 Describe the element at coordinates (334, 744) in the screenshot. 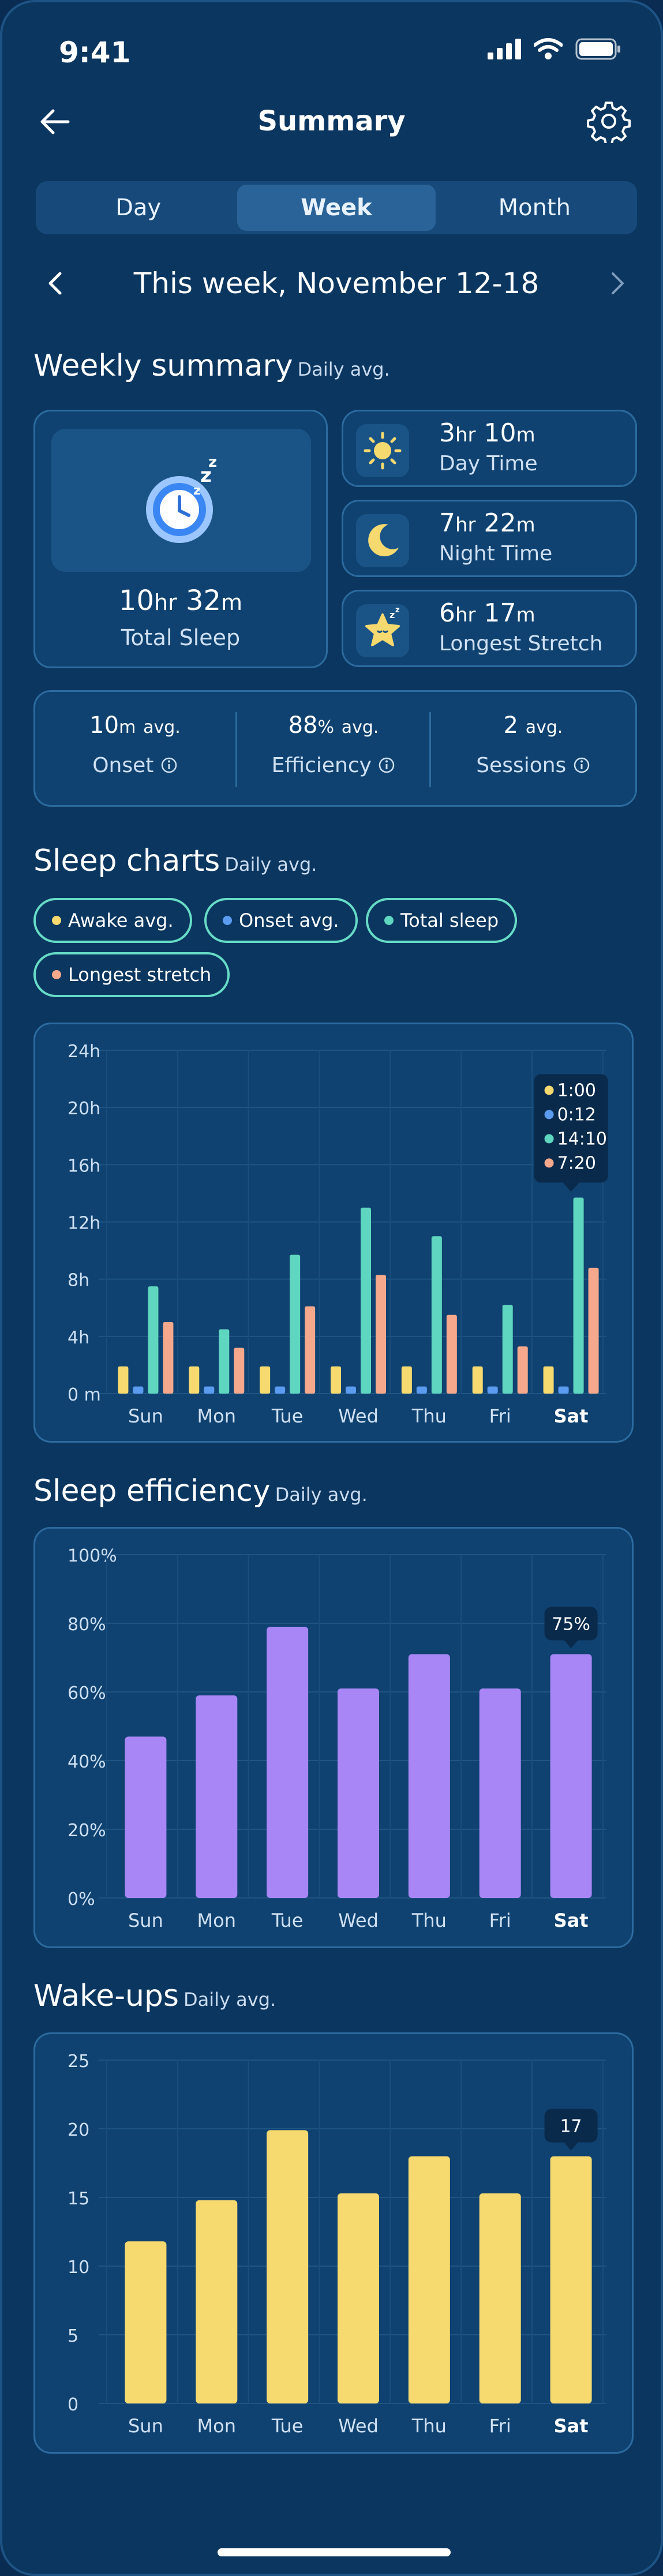

I see `efficiency-stat: 88% avg. Efficiency` at that location.